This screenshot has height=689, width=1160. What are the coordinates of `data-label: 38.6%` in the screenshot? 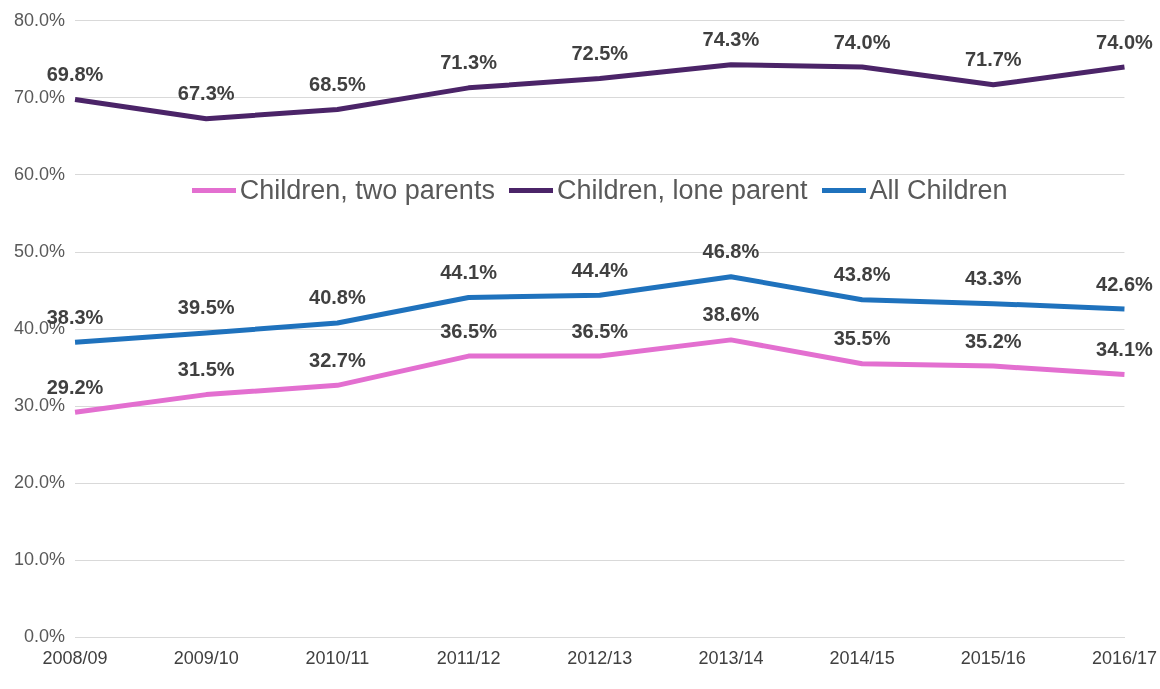 It's located at (731, 314).